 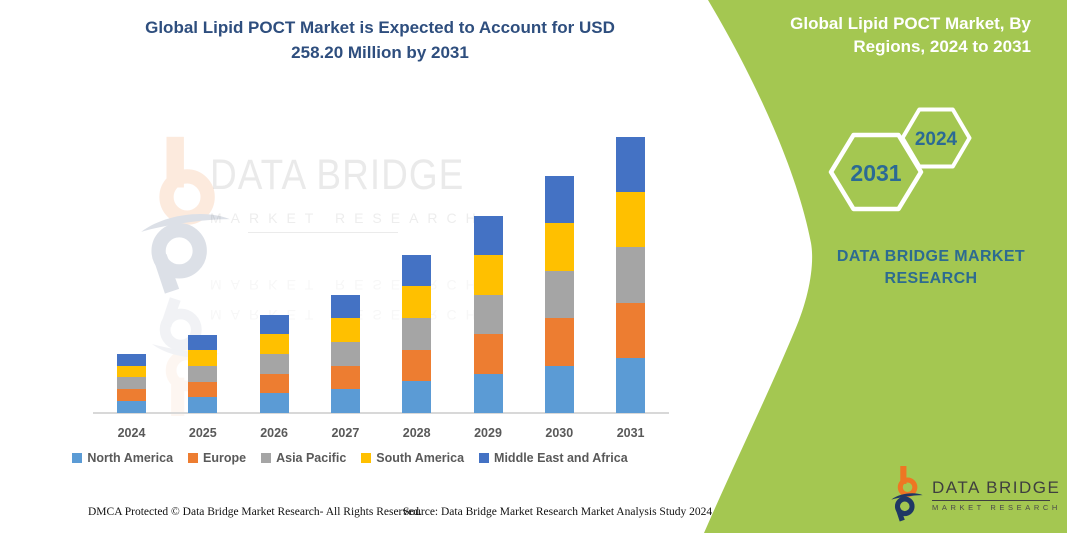 What do you see at coordinates (931, 279) in the screenshot?
I see `brand-text-line2: RESEARCH` at bounding box center [931, 279].